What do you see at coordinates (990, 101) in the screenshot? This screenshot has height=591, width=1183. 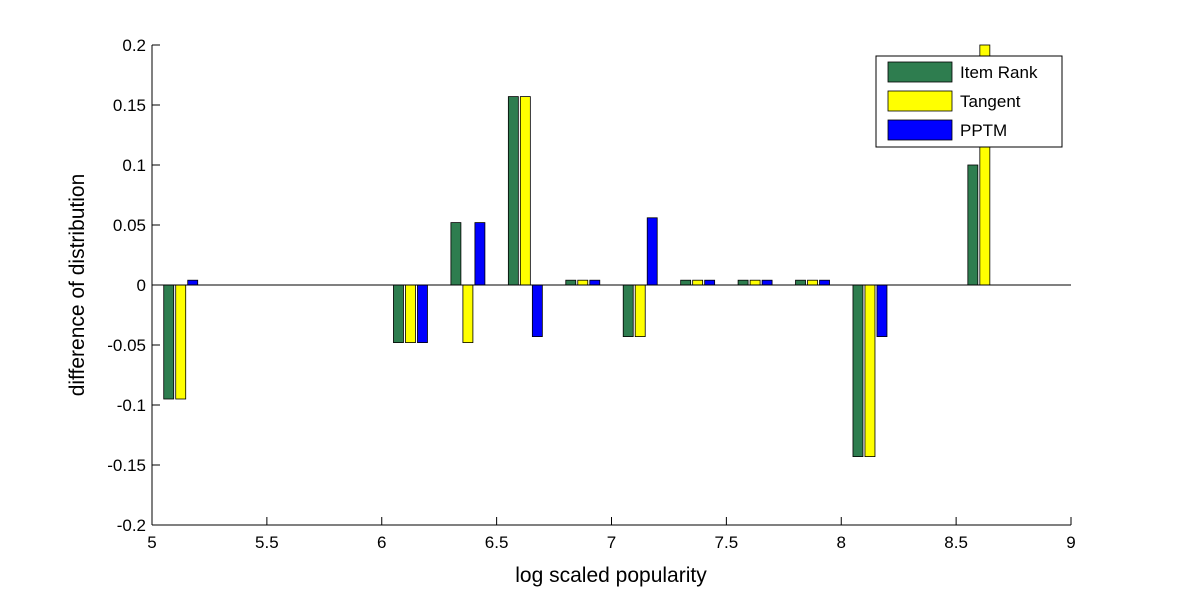 I see `legend-entry: Tangent` at bounding box center [990, 101].